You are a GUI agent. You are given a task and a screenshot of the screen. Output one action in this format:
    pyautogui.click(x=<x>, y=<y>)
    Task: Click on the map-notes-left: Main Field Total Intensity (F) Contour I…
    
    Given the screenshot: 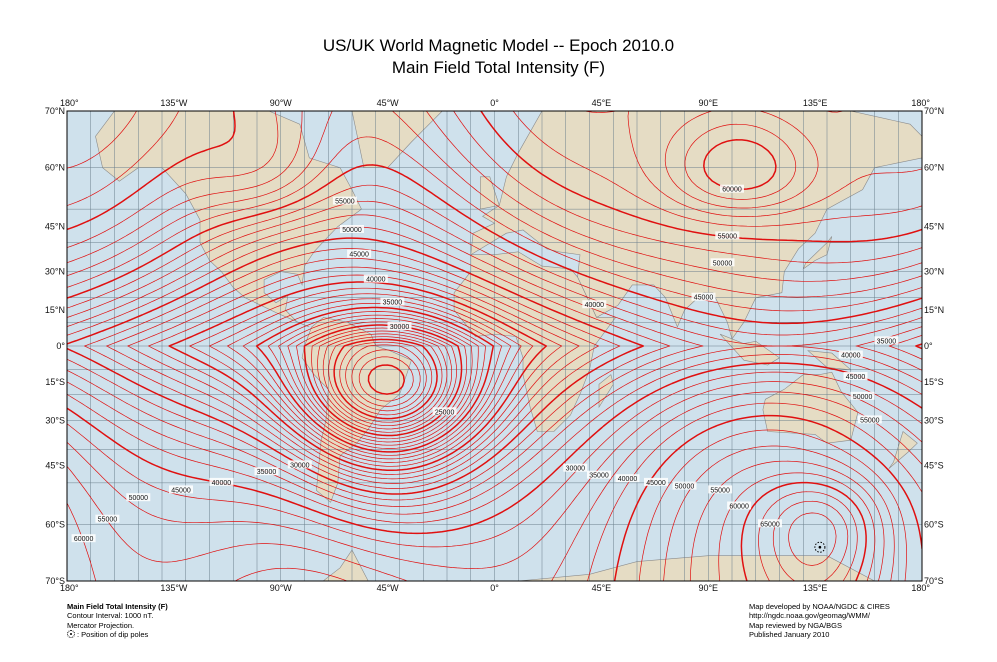 What is the action you would take?
    pyautogui.click(x=117, y=621)
    